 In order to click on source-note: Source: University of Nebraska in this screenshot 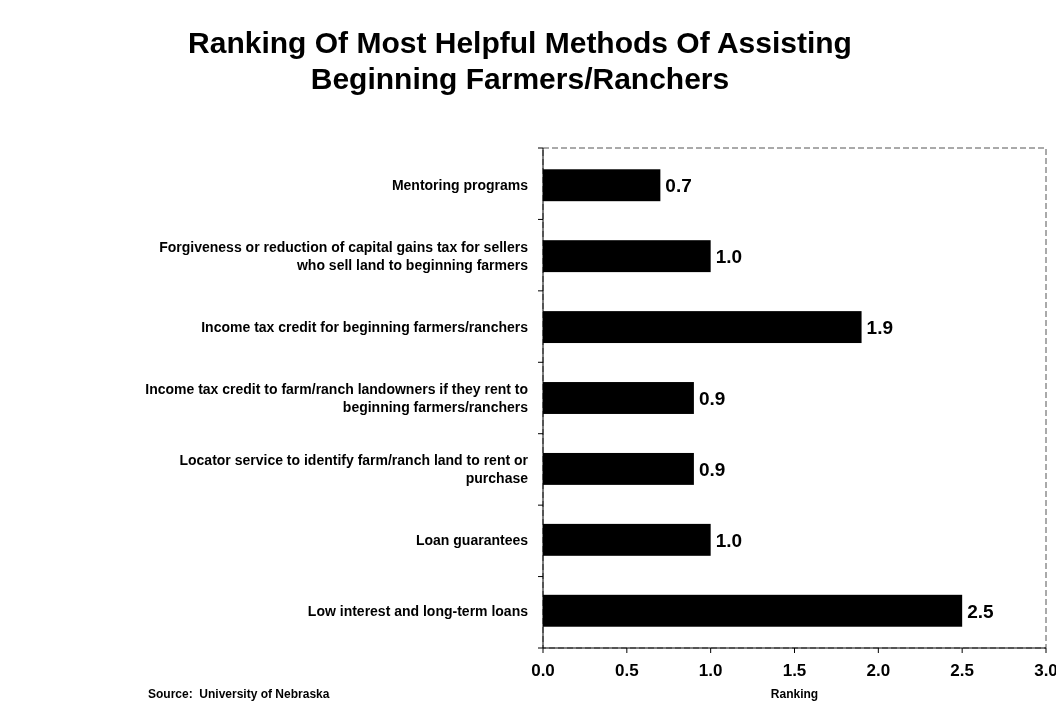, I will do `click(239, 694)`.